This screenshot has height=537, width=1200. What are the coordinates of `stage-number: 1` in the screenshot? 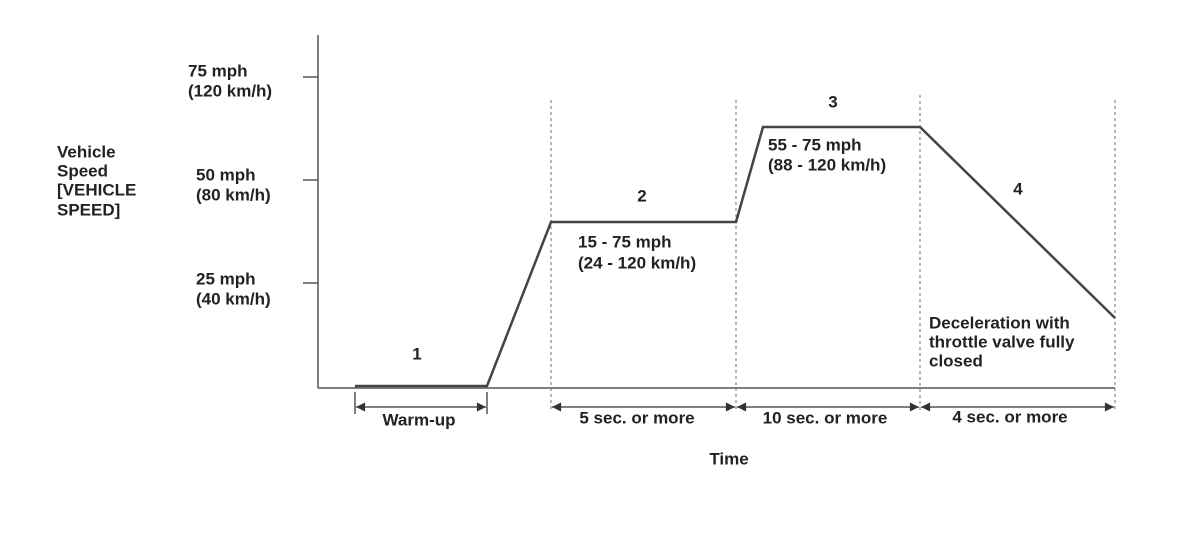 It's located at (416, 353).